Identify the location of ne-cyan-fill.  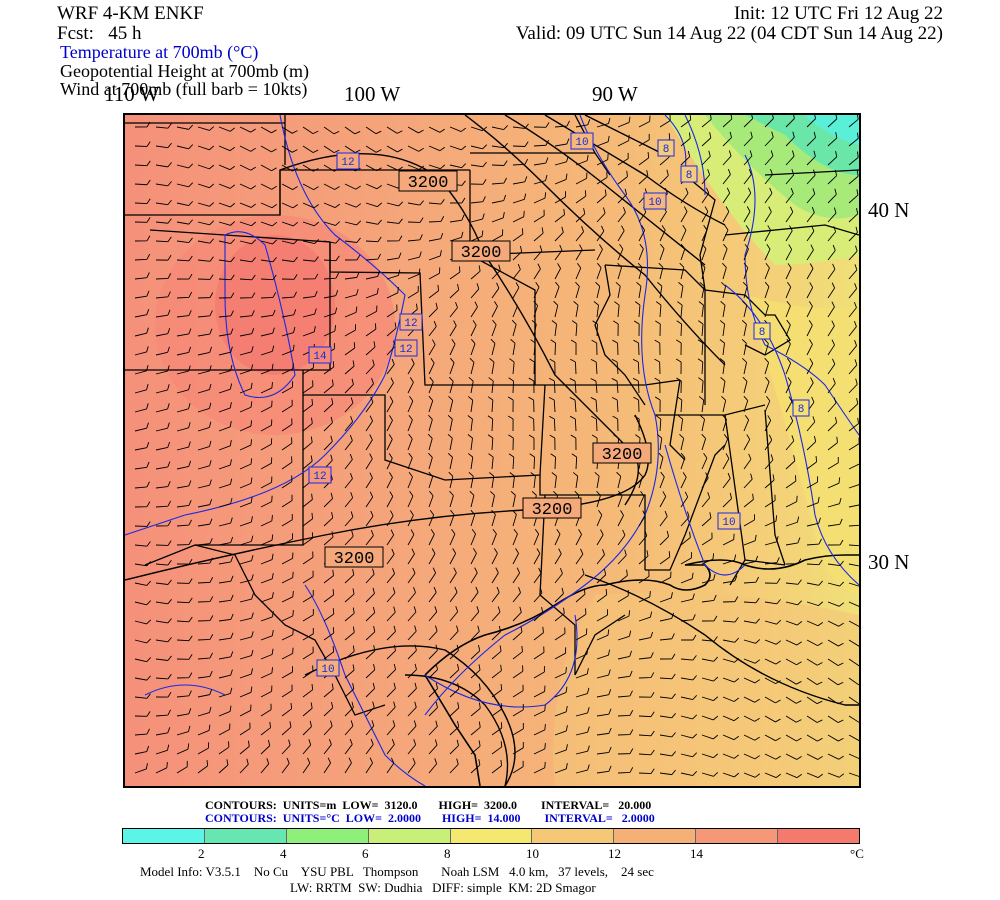
(817, 130).